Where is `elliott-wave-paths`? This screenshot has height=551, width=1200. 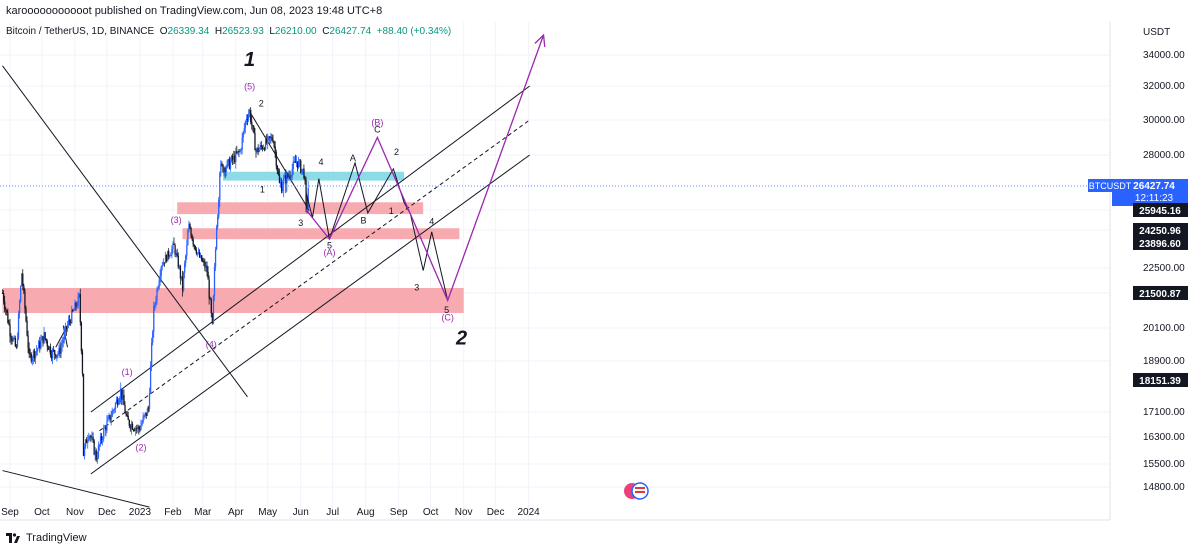 elliott-wave-paths is located at coordinates (425, 168).